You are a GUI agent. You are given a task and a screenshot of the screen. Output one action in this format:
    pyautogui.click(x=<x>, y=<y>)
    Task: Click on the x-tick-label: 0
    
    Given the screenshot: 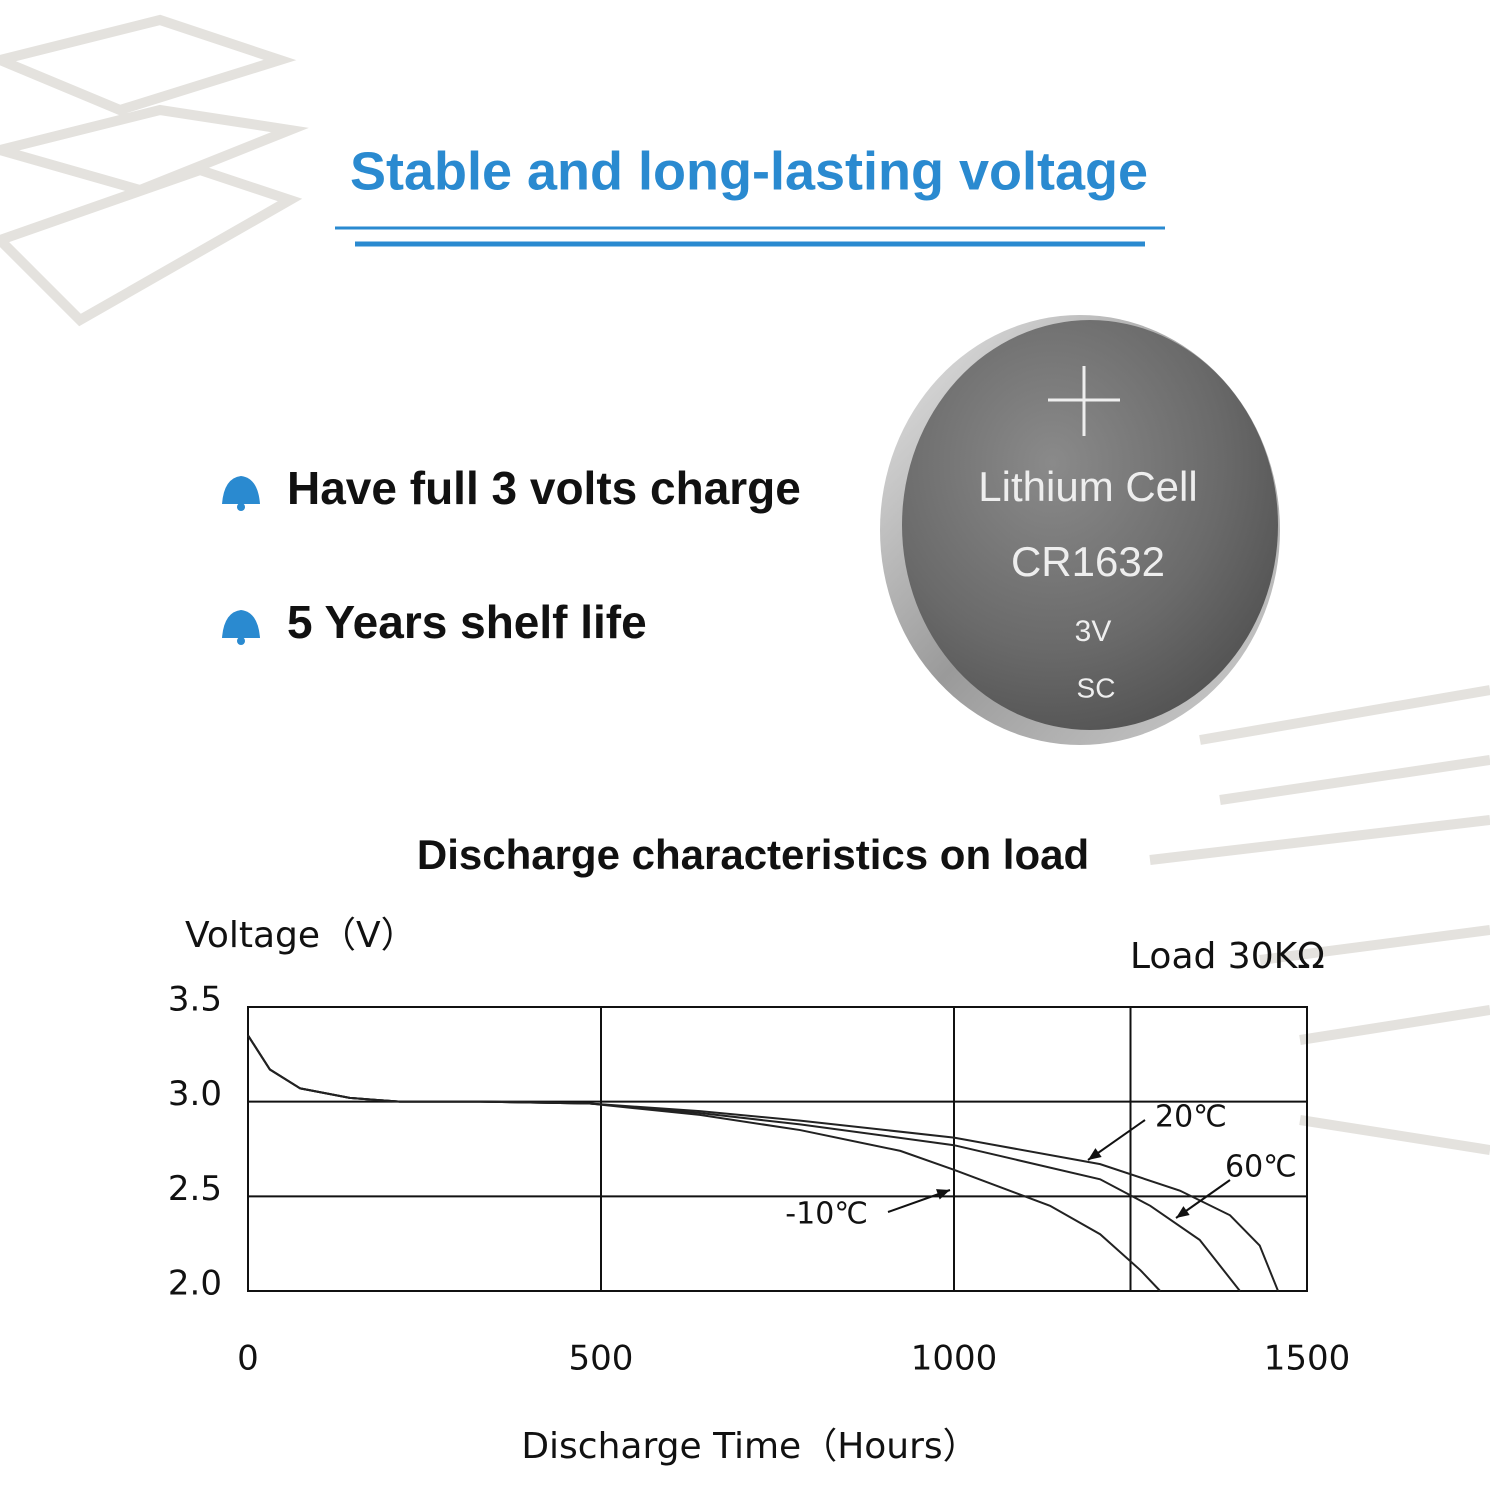 What is the action you would take?
    pyautogui.click(x=248, y=1359)
    